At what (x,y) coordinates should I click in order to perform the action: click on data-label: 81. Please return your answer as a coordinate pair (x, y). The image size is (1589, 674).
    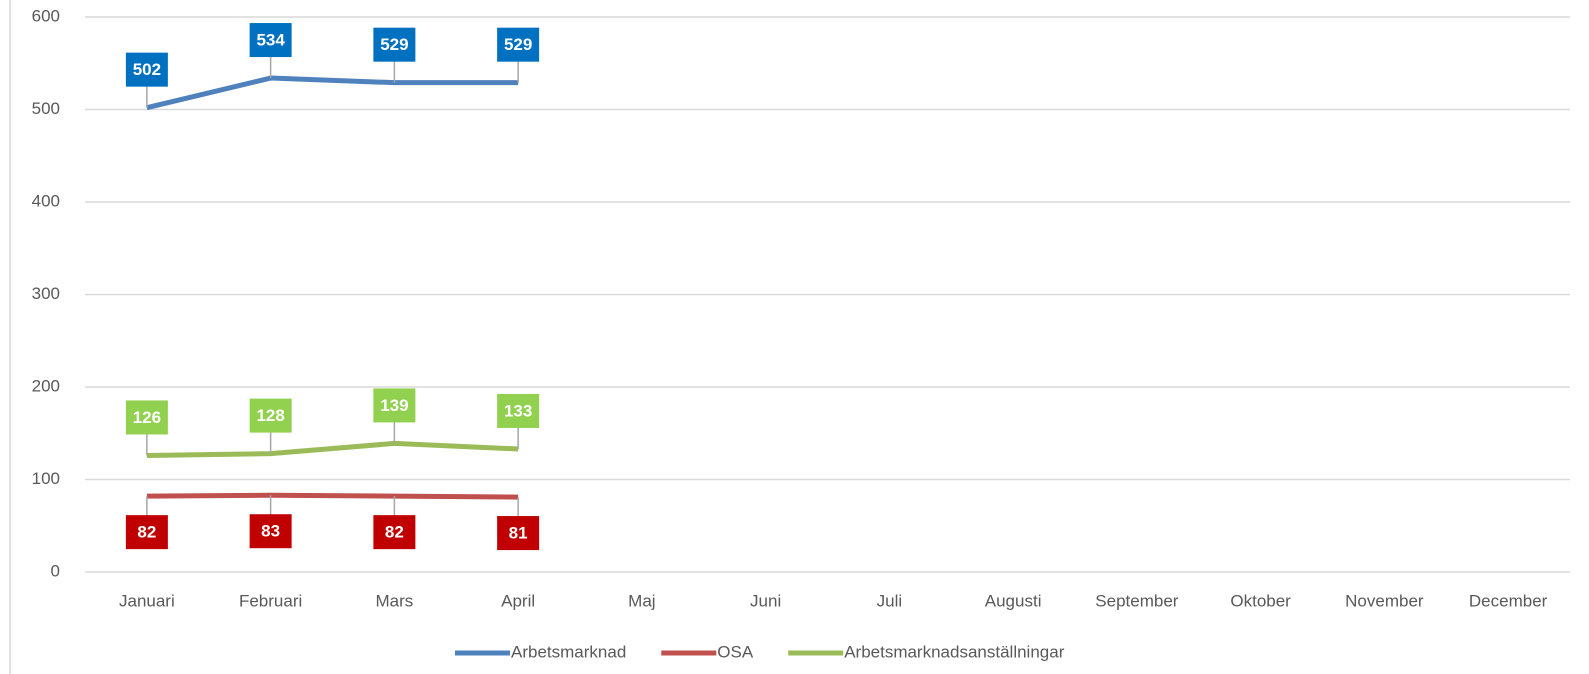
    Looking at the image, I should click on (518, 533).